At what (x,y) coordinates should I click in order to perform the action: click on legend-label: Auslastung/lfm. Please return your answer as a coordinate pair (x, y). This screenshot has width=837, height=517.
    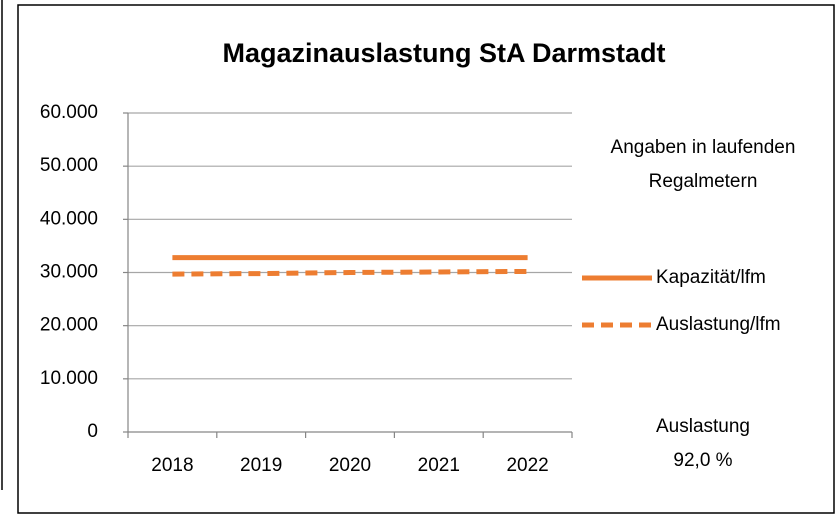
    Looking at the image, I should click on (718, 324).